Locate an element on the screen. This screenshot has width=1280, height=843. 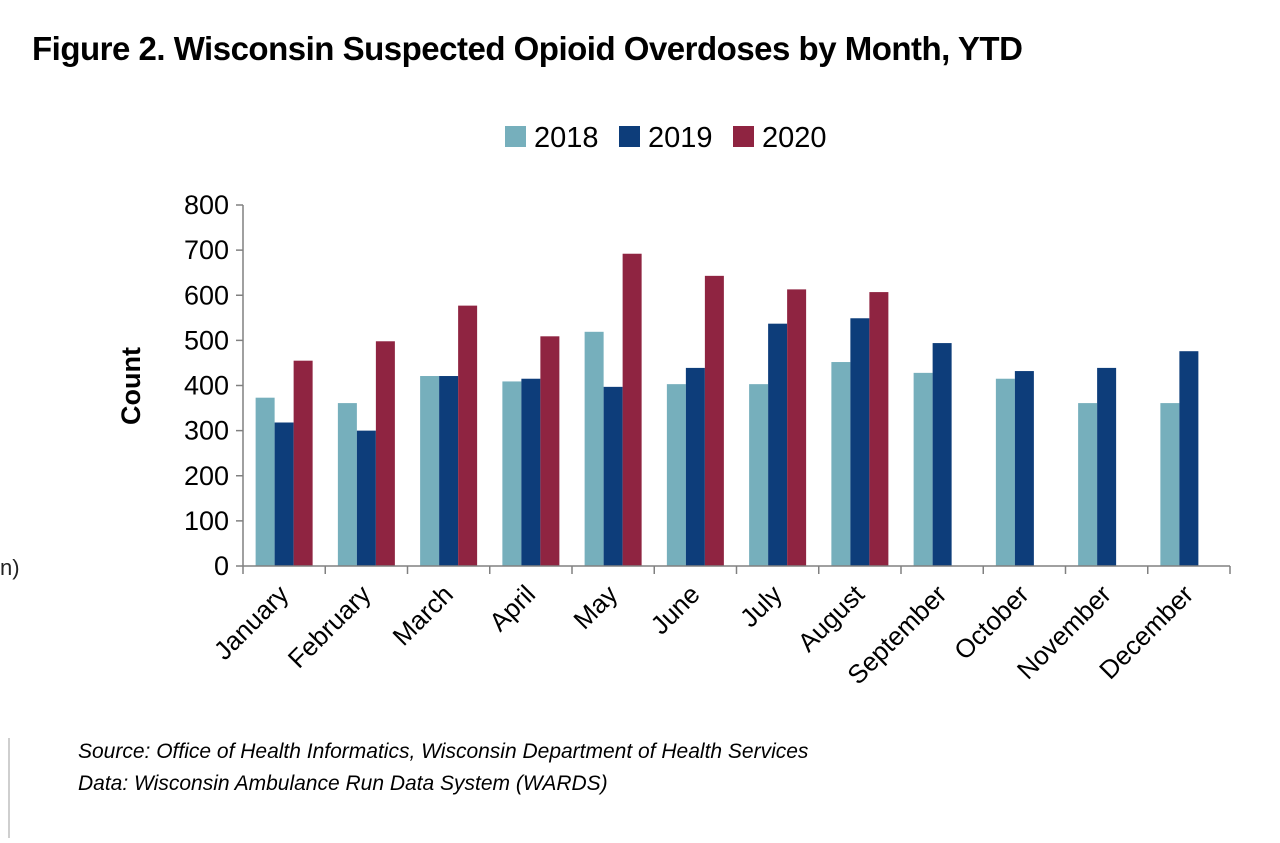
x-tick-label: August is located at coordinates (831, 617).